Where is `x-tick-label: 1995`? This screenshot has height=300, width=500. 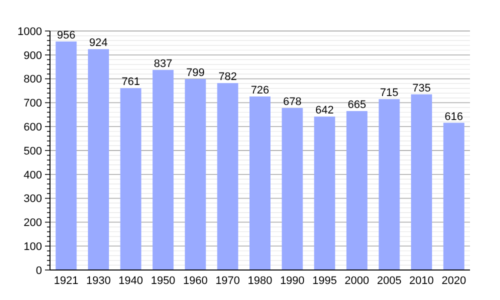 x-tick-label: 1995 is located at coordinates (324, 281).